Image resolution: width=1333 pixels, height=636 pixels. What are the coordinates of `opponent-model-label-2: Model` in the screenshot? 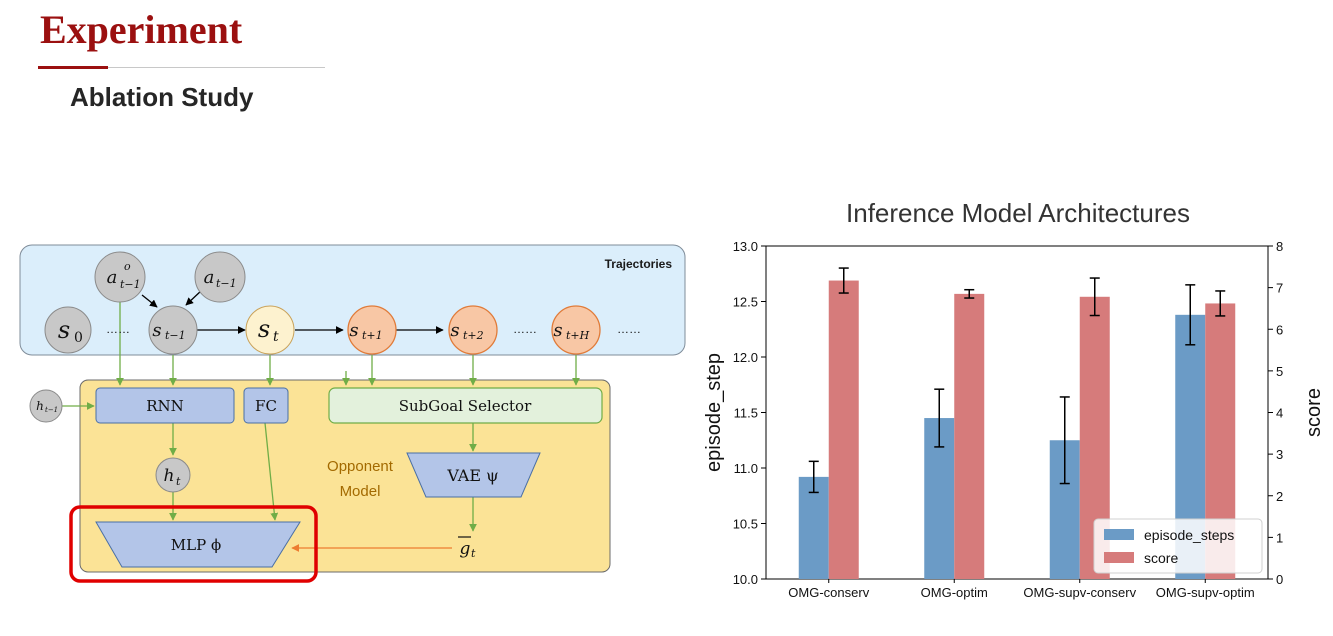 It's located at (360, 491).